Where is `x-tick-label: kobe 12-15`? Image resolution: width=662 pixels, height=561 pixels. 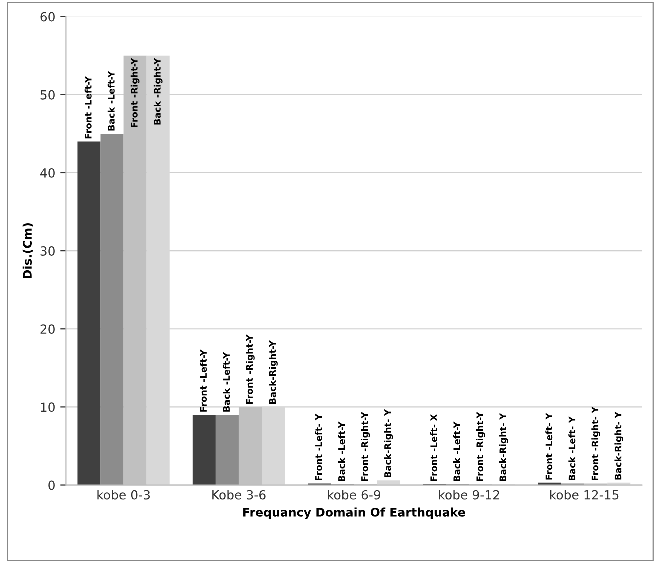 x-tick-label: kobe 12-15 is located at coordinates (584, 495).